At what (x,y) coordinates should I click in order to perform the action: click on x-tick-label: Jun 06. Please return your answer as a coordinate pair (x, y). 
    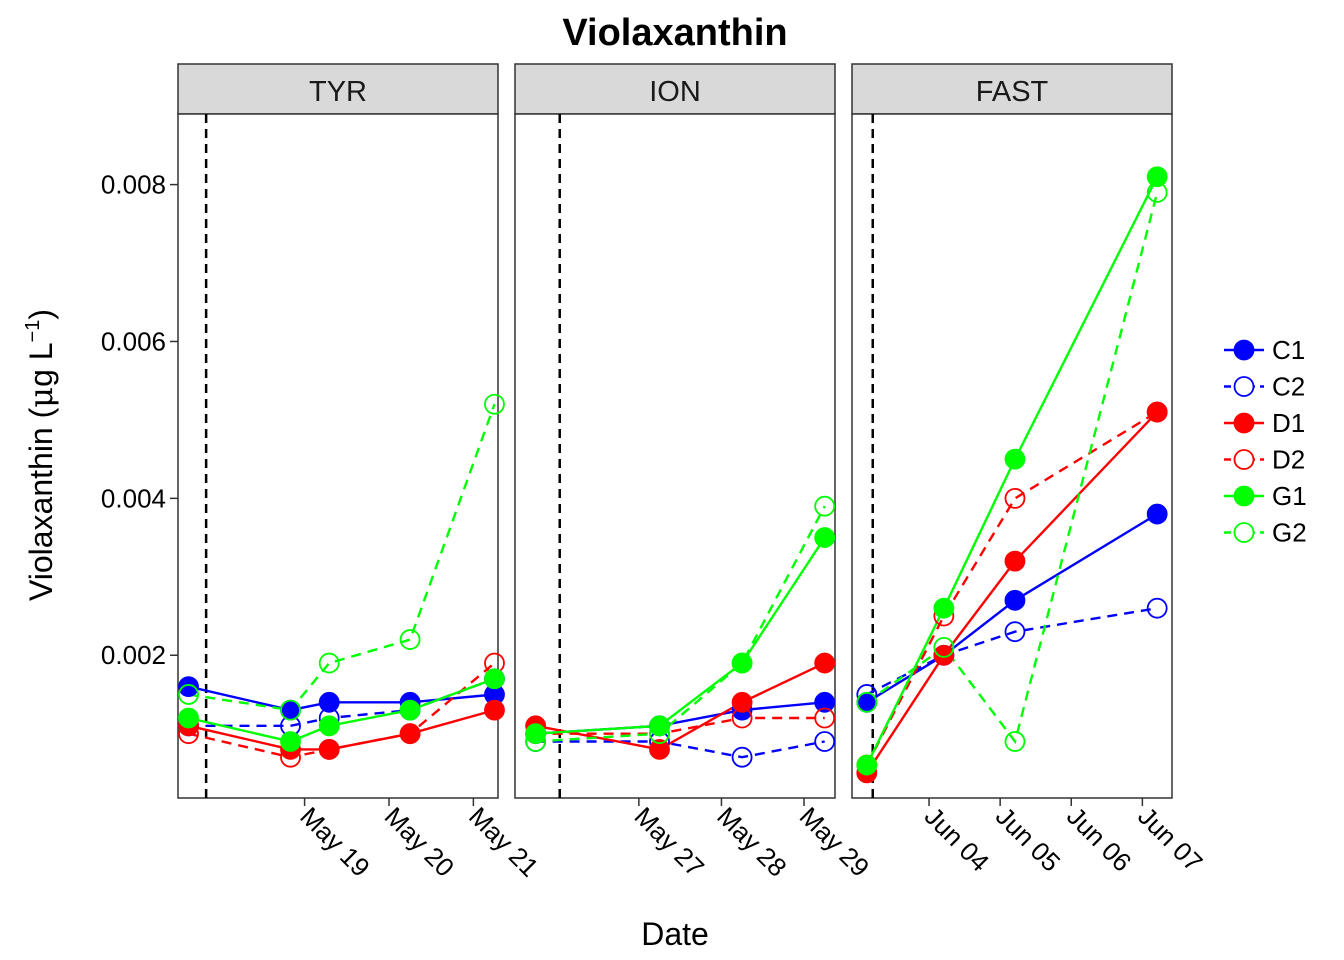
    Looking at the image, I should click on (1099, 839).